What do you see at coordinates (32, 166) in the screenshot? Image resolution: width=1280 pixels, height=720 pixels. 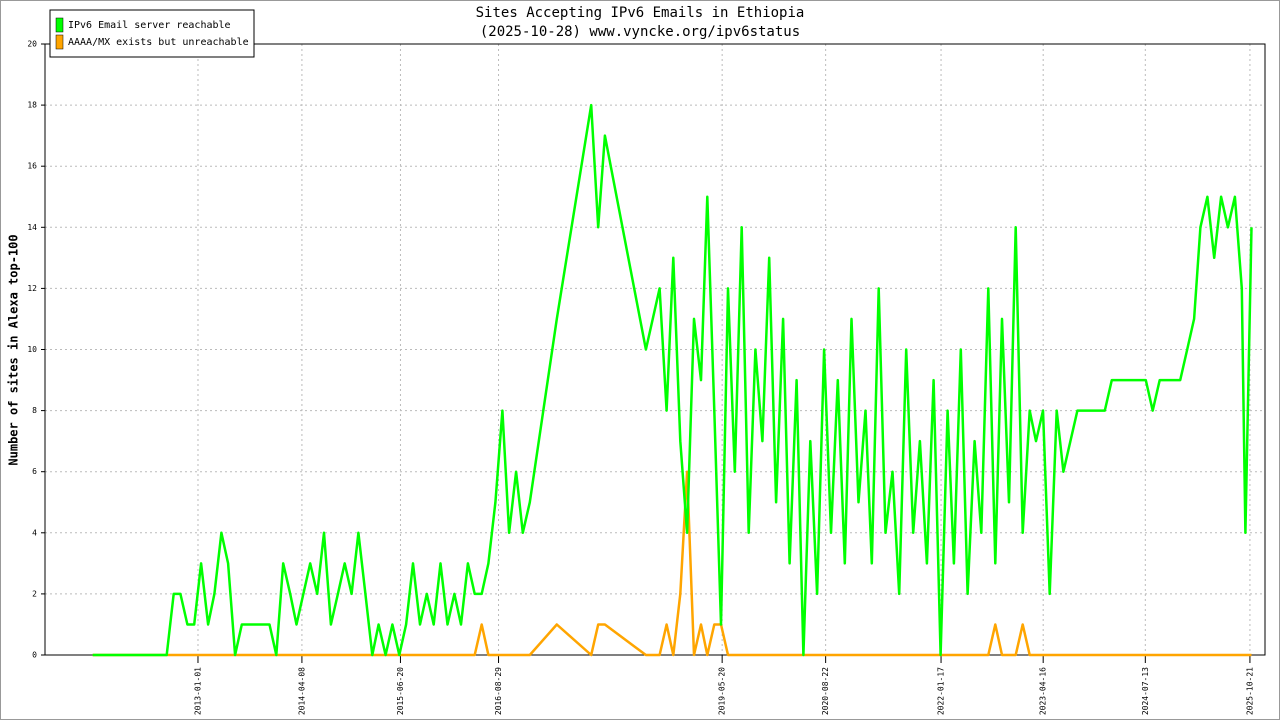 I see `y-tick-label: 16` at bounding box center [32, 166].